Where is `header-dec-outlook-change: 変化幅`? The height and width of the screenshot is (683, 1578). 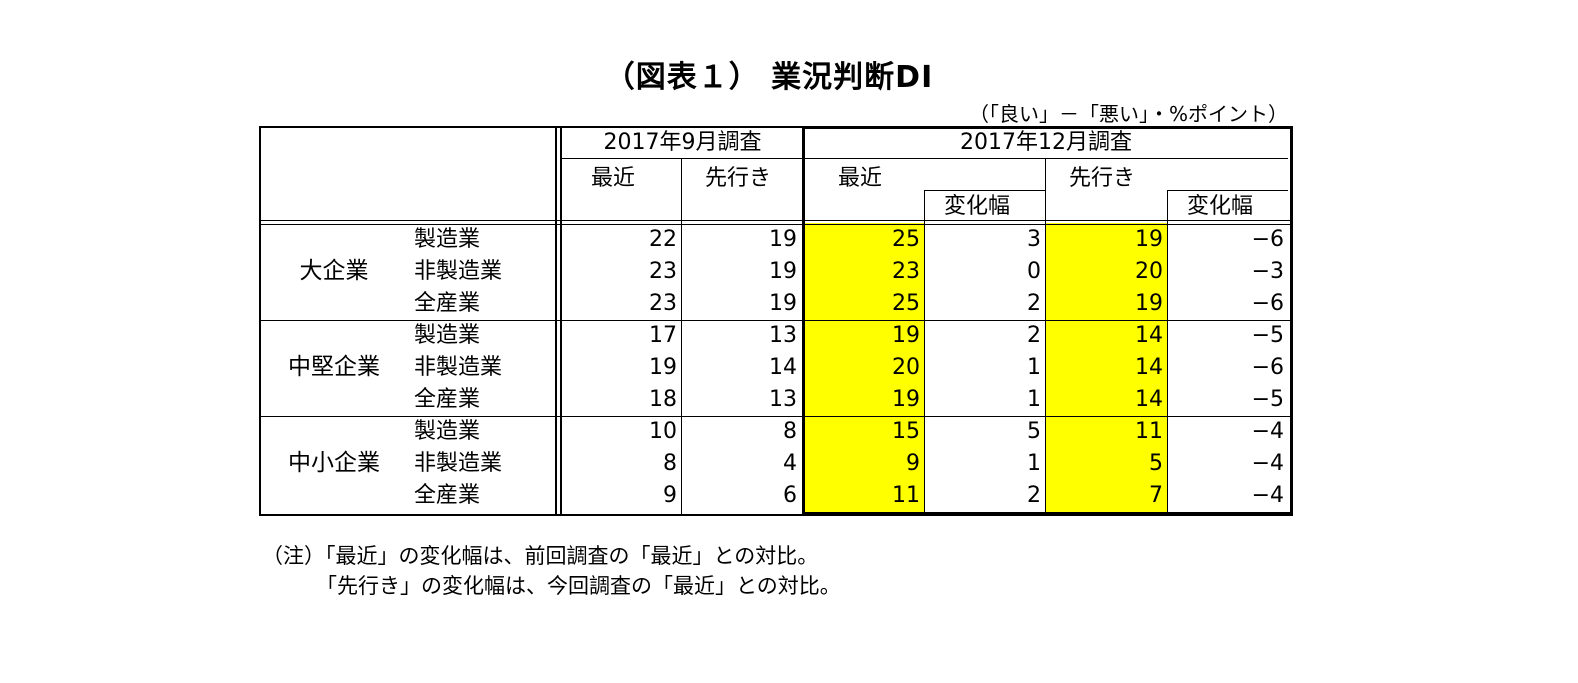
header-dec-outlook-change: 変化幅 is located at coordinates (1220, 206).